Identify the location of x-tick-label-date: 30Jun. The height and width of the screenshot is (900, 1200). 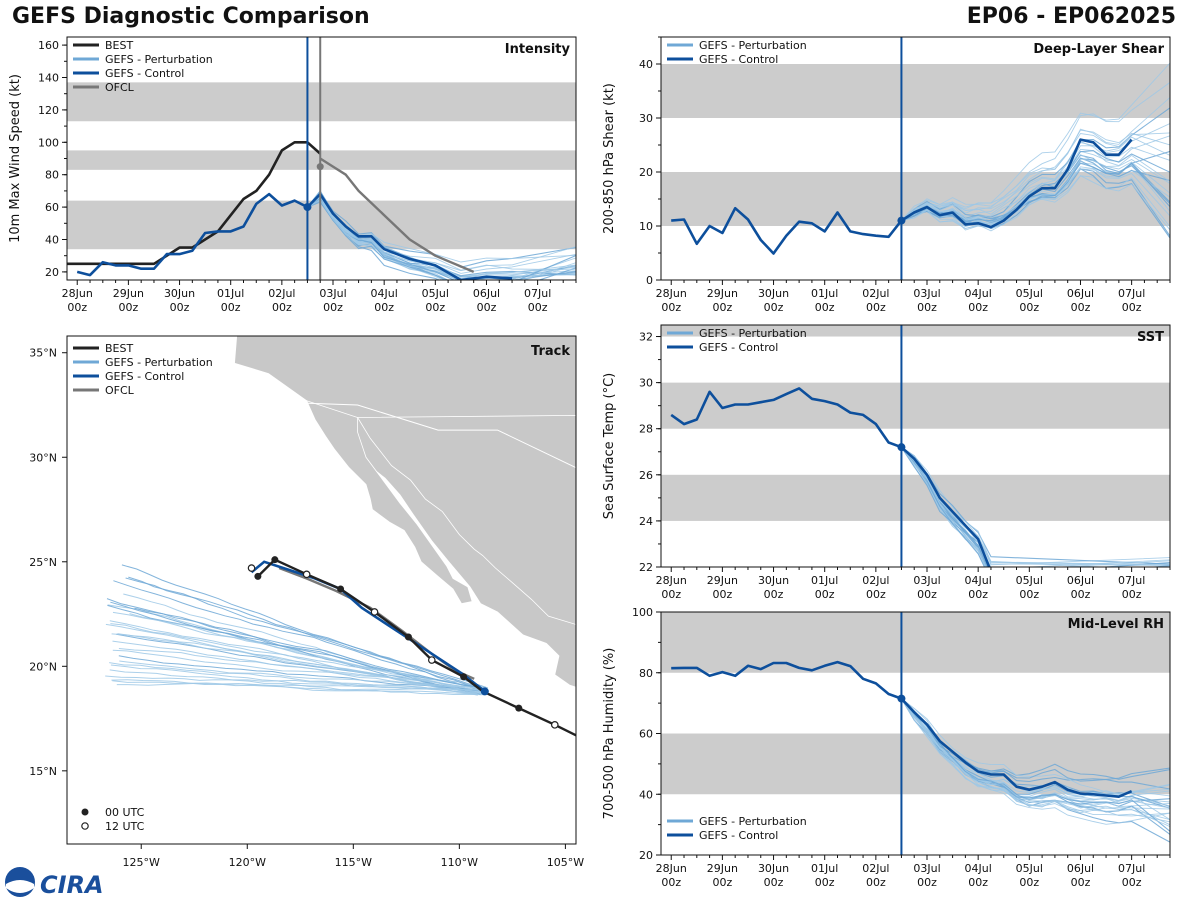
(179, 293).